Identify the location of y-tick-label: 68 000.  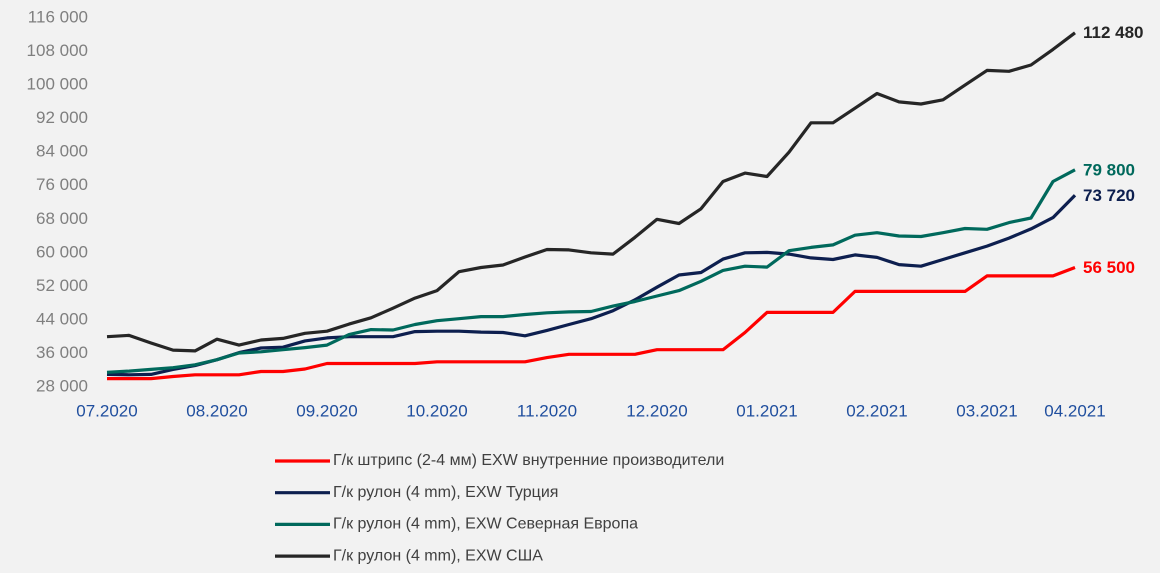
(62, 218).